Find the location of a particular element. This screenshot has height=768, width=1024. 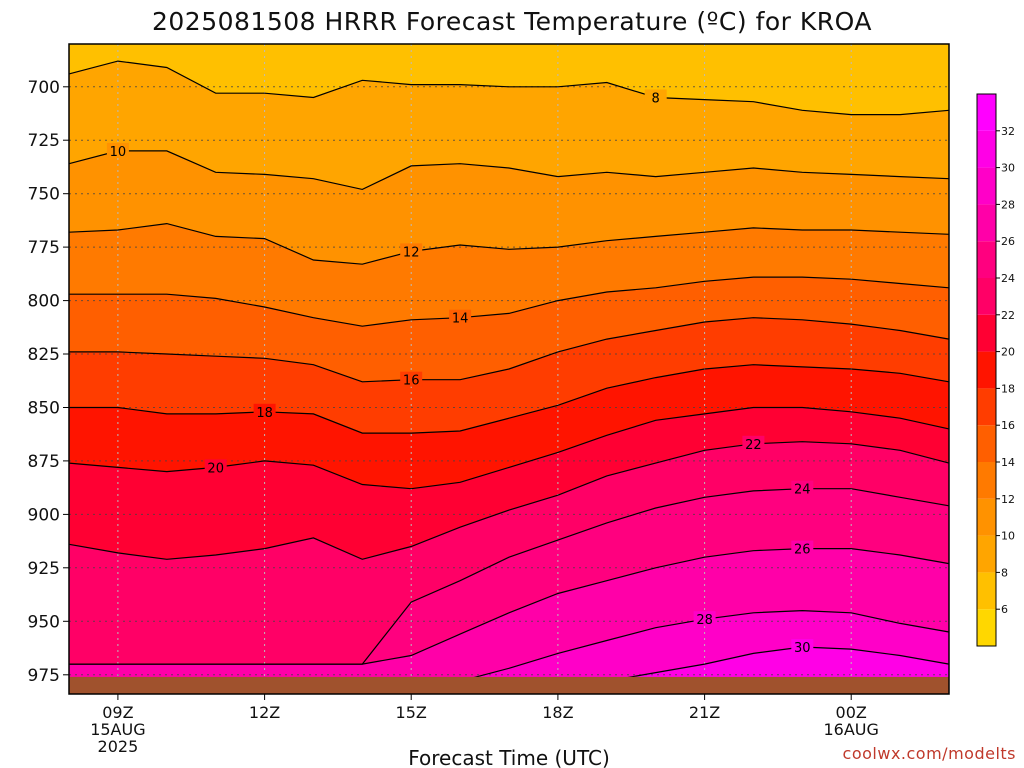

y-tick-label-700: 700 is located at coordinates (44, 88).